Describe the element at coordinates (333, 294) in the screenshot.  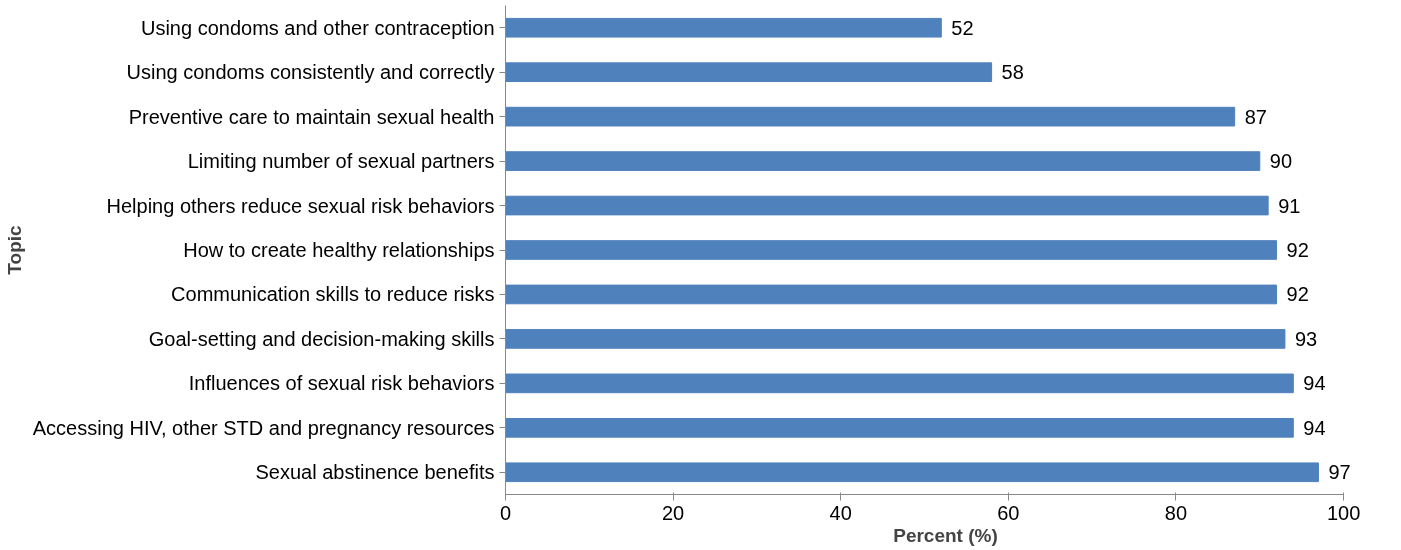
I see `y-tick-label: Communication skills to reduce risks` at that location.